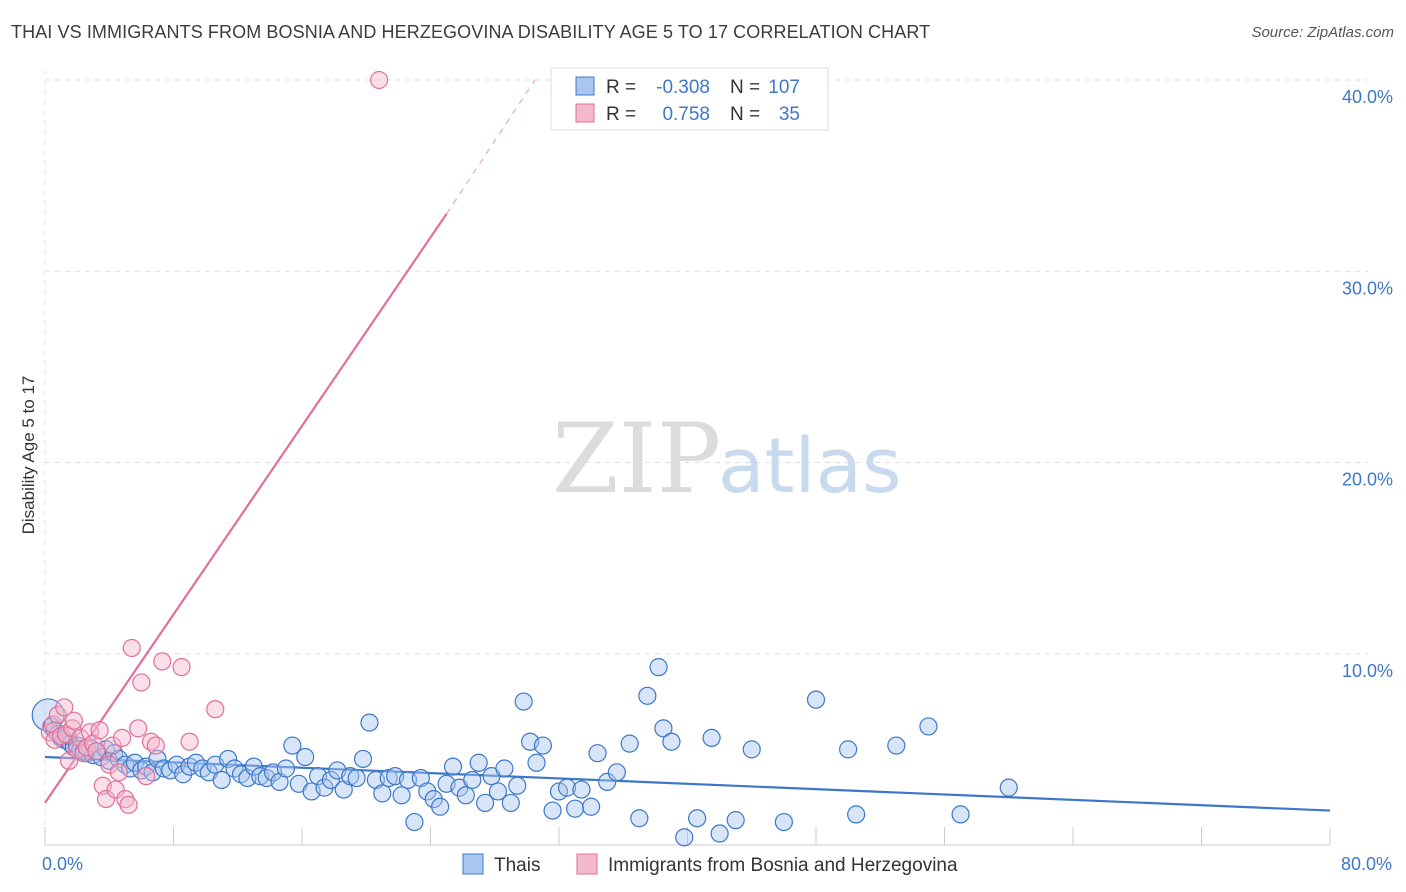 Image resolution: width=1406 pixels, height=892 pixels. Describe the element at coordinates (585, 86) in the screenshot. I see `legend-swatch-blue` at that location.